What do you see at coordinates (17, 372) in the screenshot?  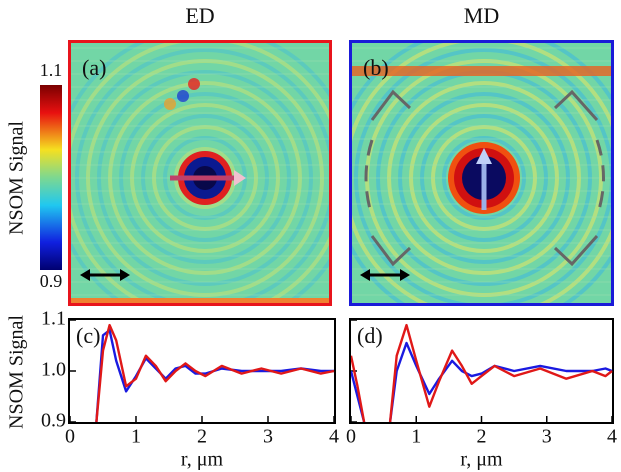 I see `y-axis-label: NSOM Signal` at bounding box center [17, 372].